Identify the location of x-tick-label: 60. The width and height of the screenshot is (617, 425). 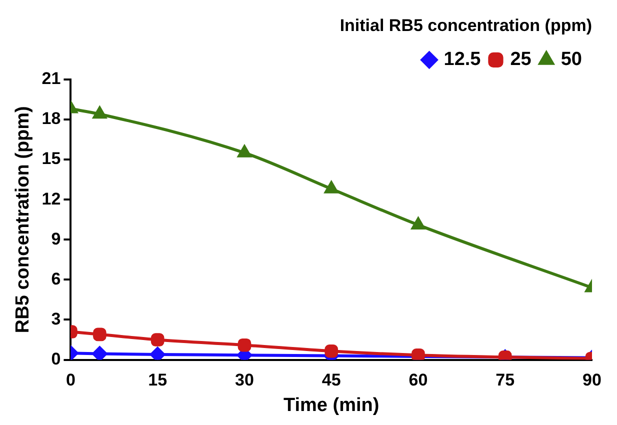
(418, 380).